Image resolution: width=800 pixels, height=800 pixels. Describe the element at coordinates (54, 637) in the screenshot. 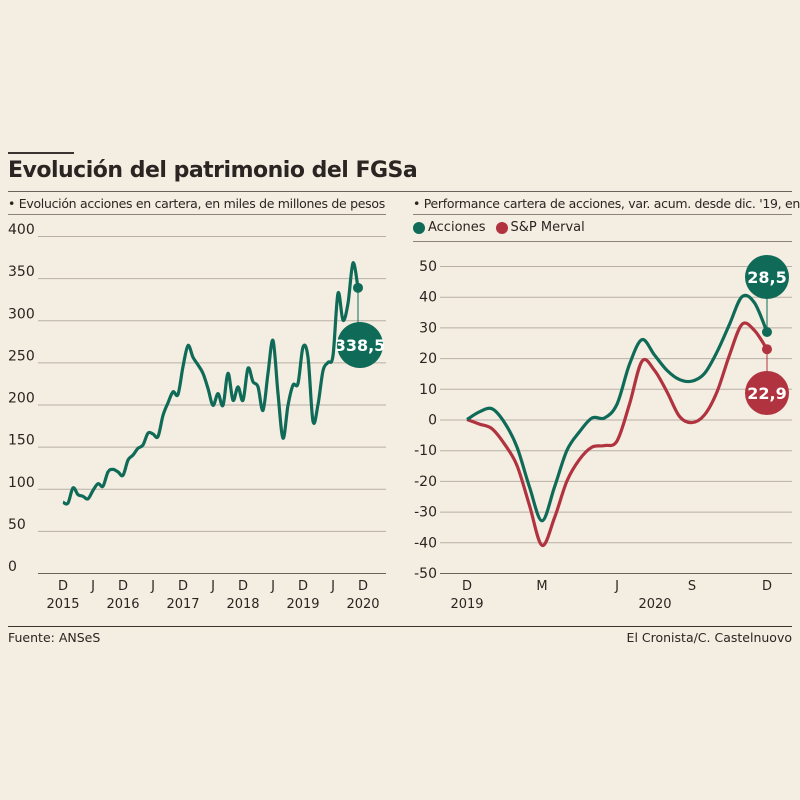

I see `source-note: Fuente: ANSeS` at that location.